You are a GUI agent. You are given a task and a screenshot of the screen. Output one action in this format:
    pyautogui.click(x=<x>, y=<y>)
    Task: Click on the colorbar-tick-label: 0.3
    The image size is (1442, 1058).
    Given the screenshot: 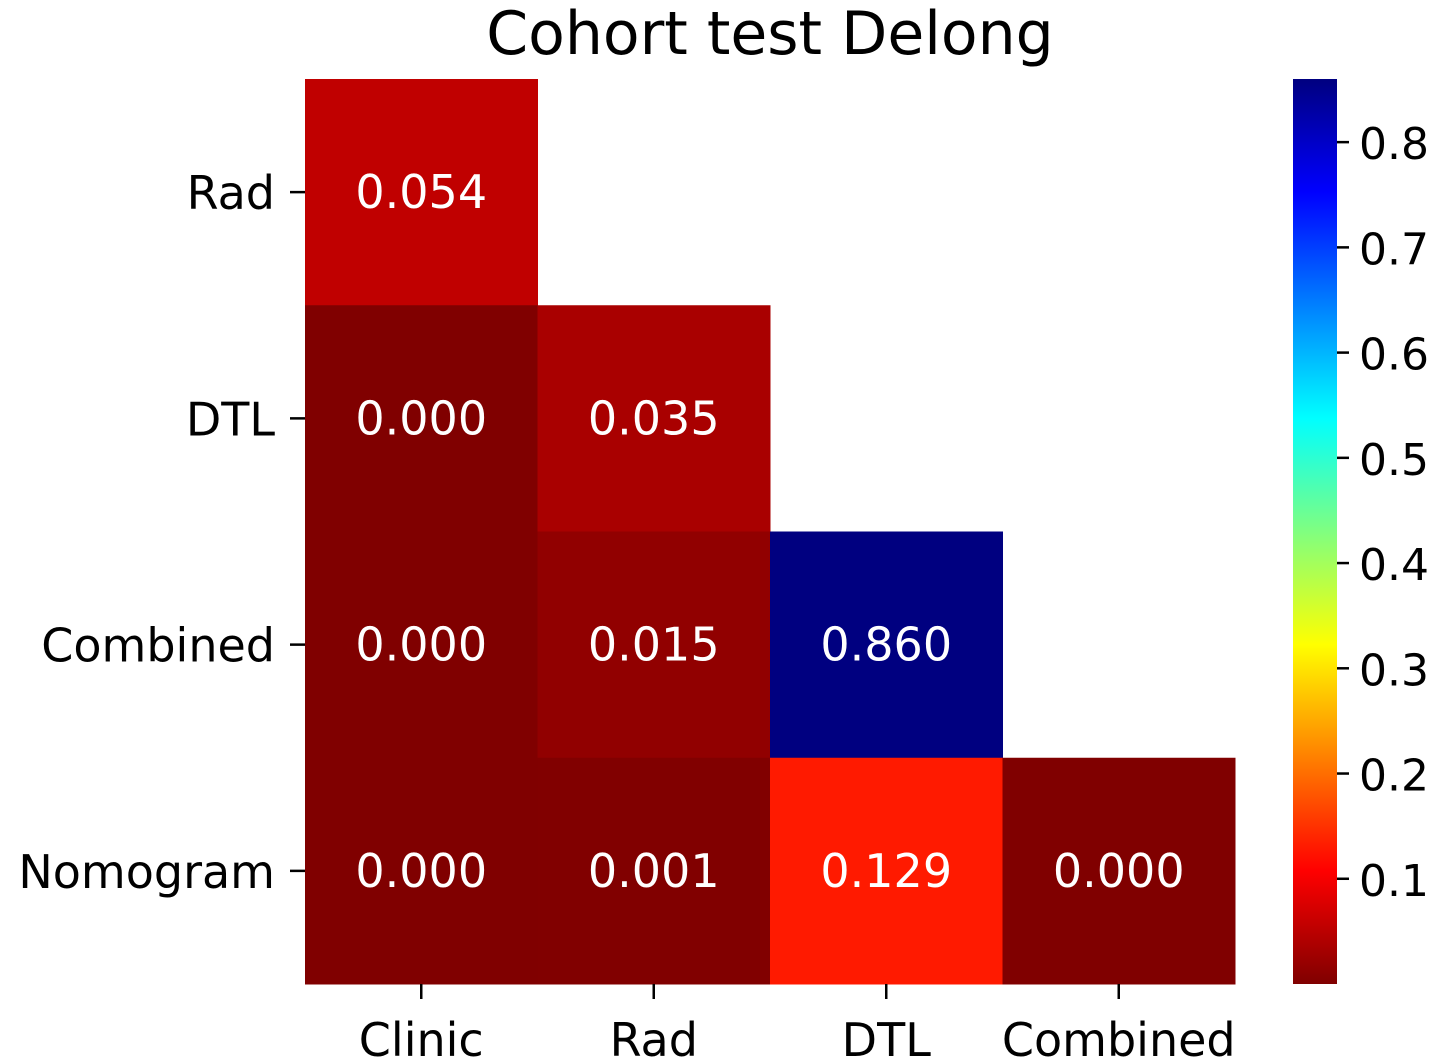 What is the action you would take?
    pyautogui.click(x=1394, y=670)
    